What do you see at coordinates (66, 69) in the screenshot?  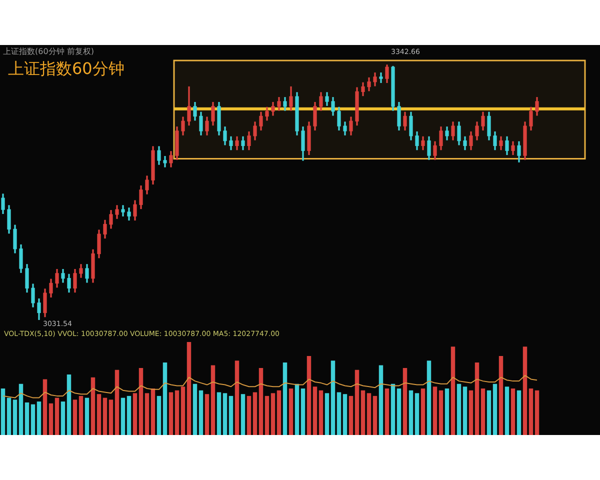 I see `chart-title: 上证指数60分钟` at bounding box center [66, 69].